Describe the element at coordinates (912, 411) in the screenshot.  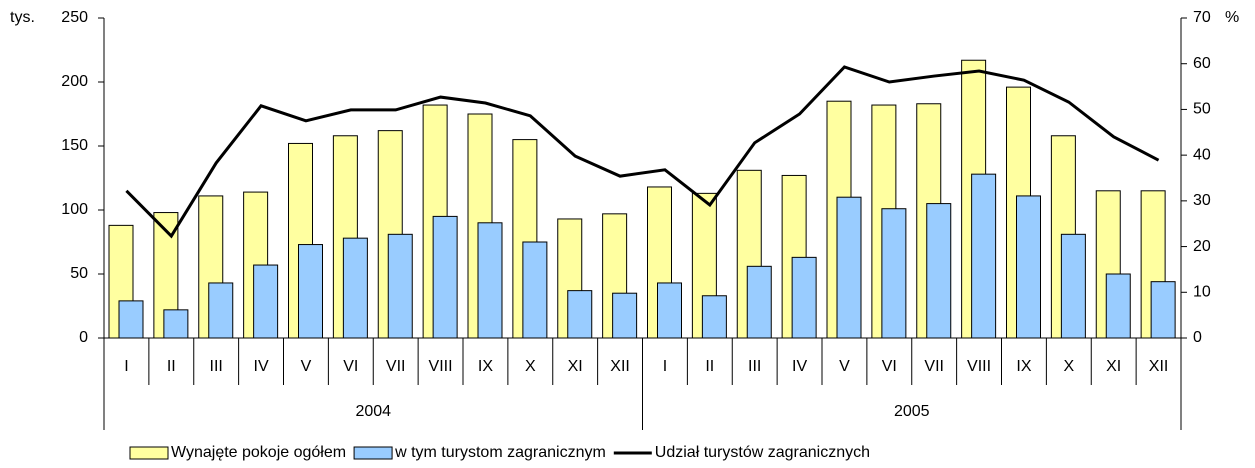
I see `x-group-label: 2005` at that location.